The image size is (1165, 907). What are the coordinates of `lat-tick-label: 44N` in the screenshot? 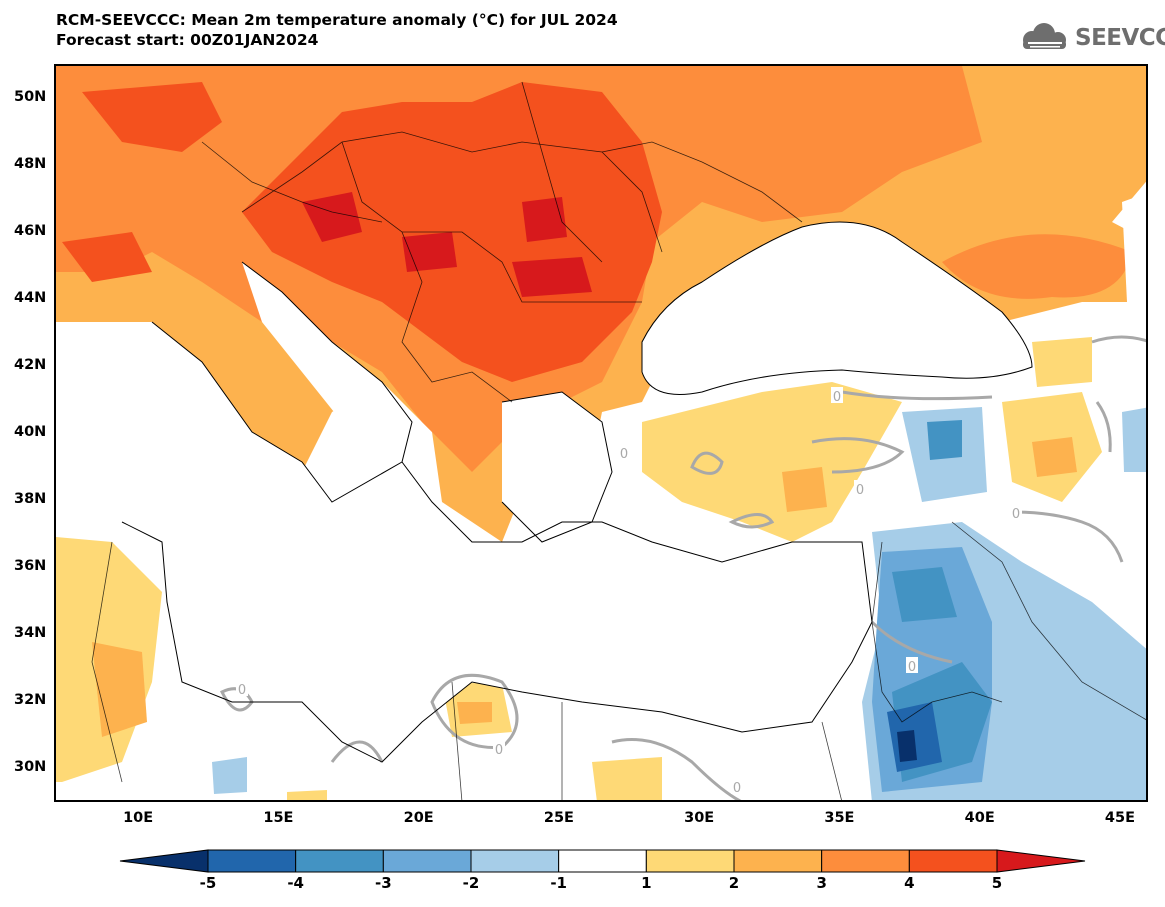 It's located at (30, 297).